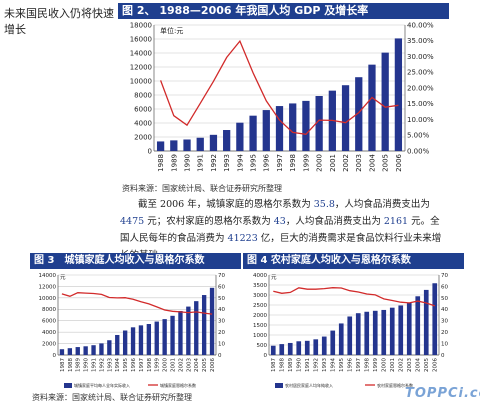  I want to click on para-text-3: 元；农村家庭的恩格尔系数为, so click(209, 221).